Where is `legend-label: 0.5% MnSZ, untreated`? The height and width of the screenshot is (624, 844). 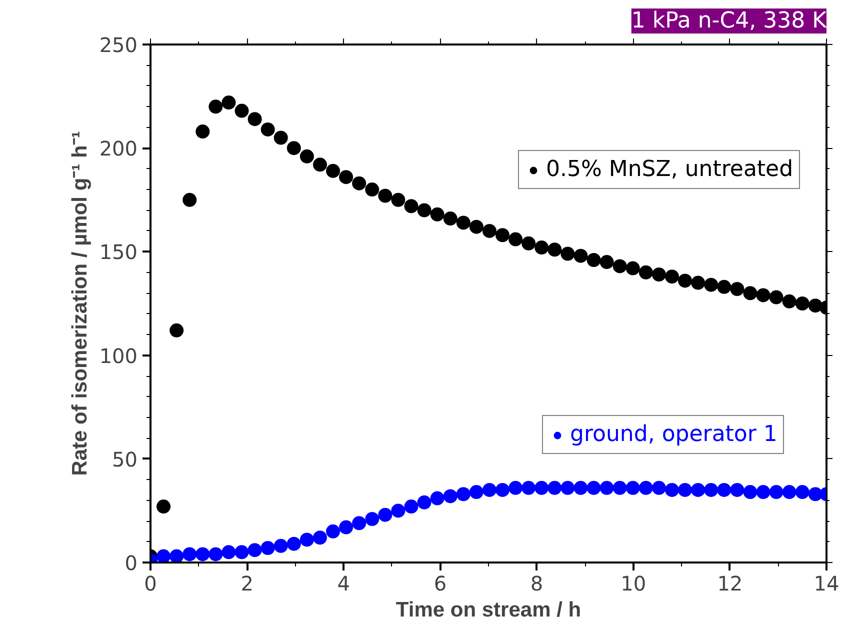 legend-label: 0.5% MnSZ, untreated is located at coordinates (670, 169).